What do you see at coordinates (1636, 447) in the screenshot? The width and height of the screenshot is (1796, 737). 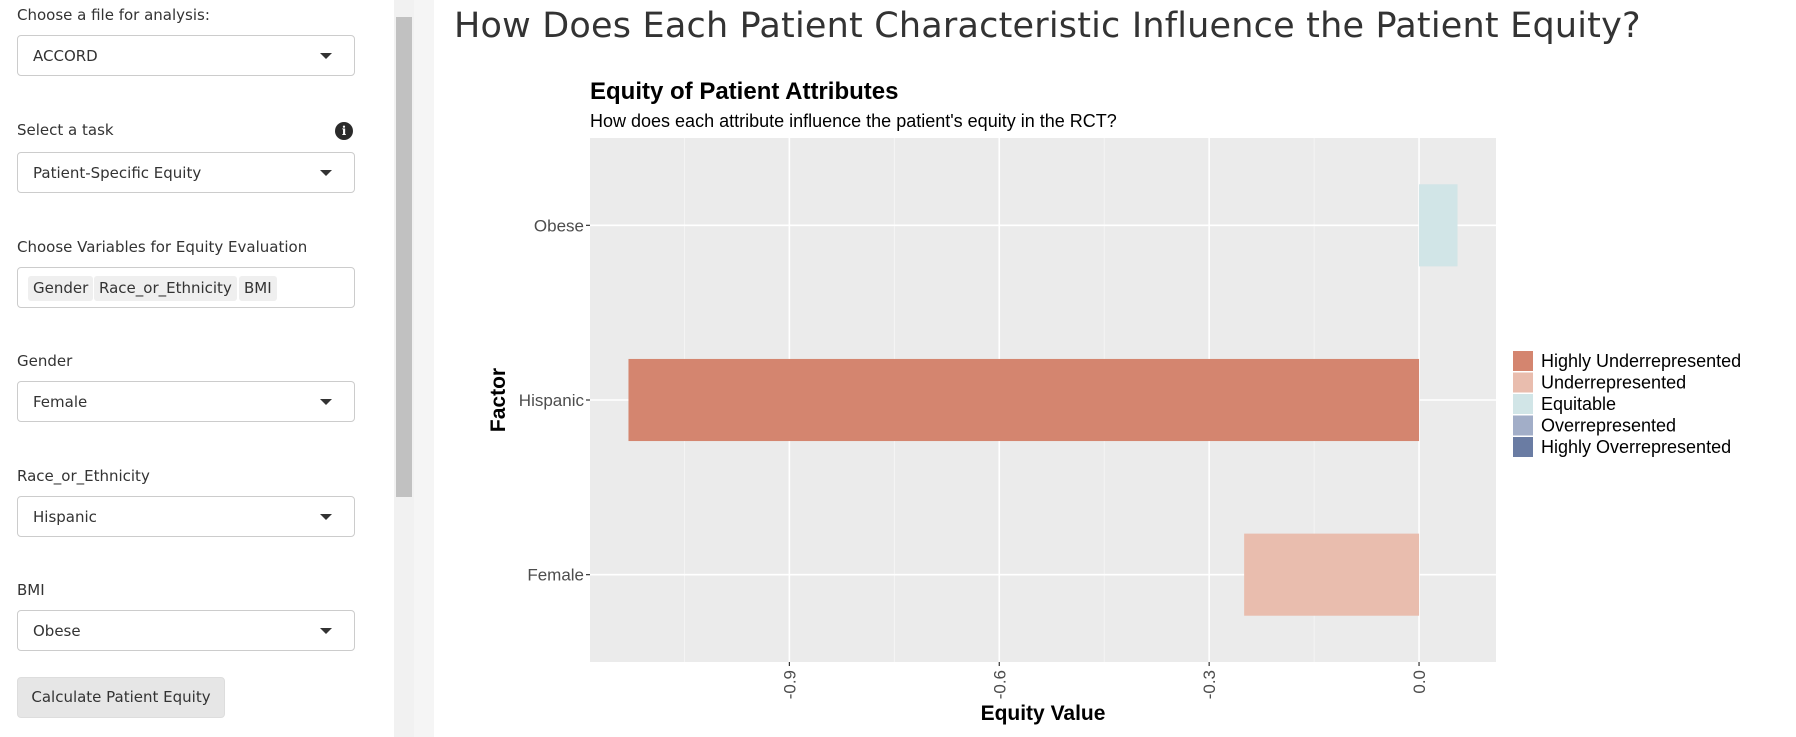 I see `legend-label: Highly Overrepresented` at bounding box center [1636, 447].